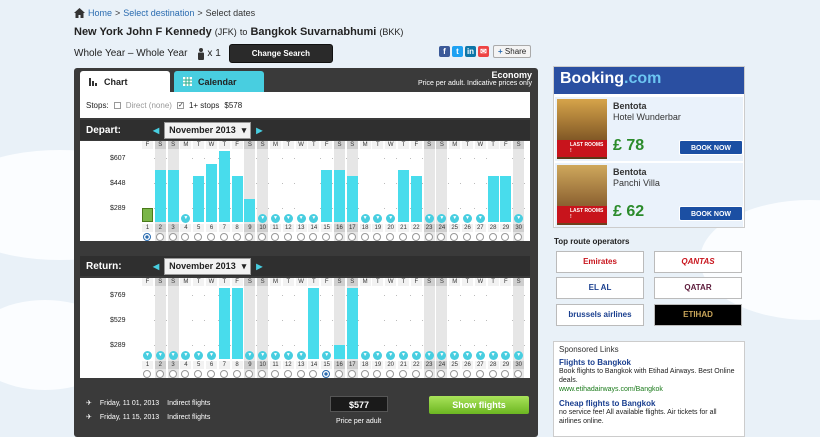  Describe the element at coordinates (711, 147) in the screenshot. I see `book-now-button: BOOK NOW` at that location.